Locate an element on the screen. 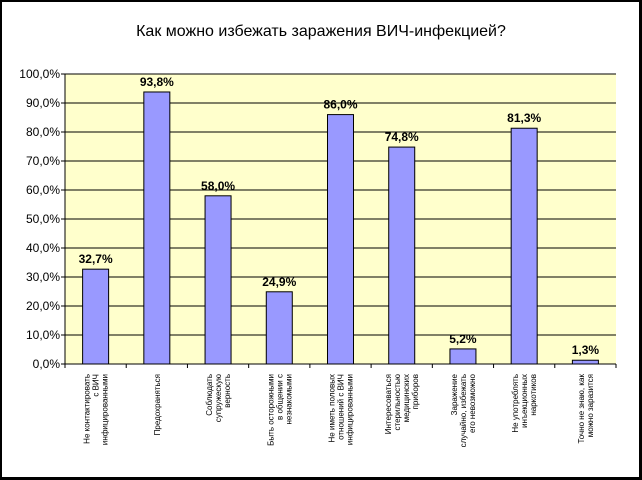 The image size is (642, 480). x-tick-label: Точно не знаю, какможно заразится is located at coordinates (586, 409).